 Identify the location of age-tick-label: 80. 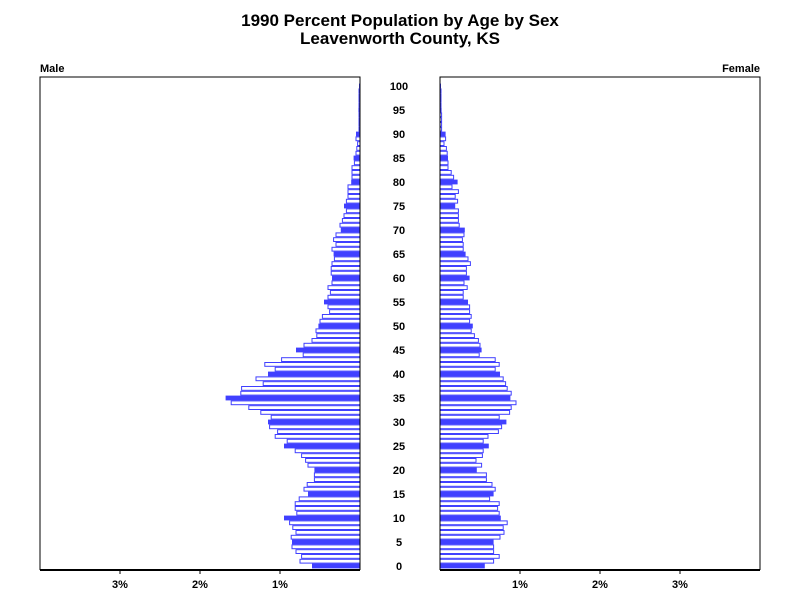
(399, 183).